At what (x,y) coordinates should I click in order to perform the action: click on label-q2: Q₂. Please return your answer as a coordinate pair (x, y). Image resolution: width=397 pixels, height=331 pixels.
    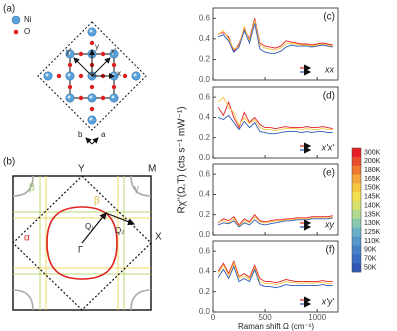
    Looking at the image, I should click on (119, 230).